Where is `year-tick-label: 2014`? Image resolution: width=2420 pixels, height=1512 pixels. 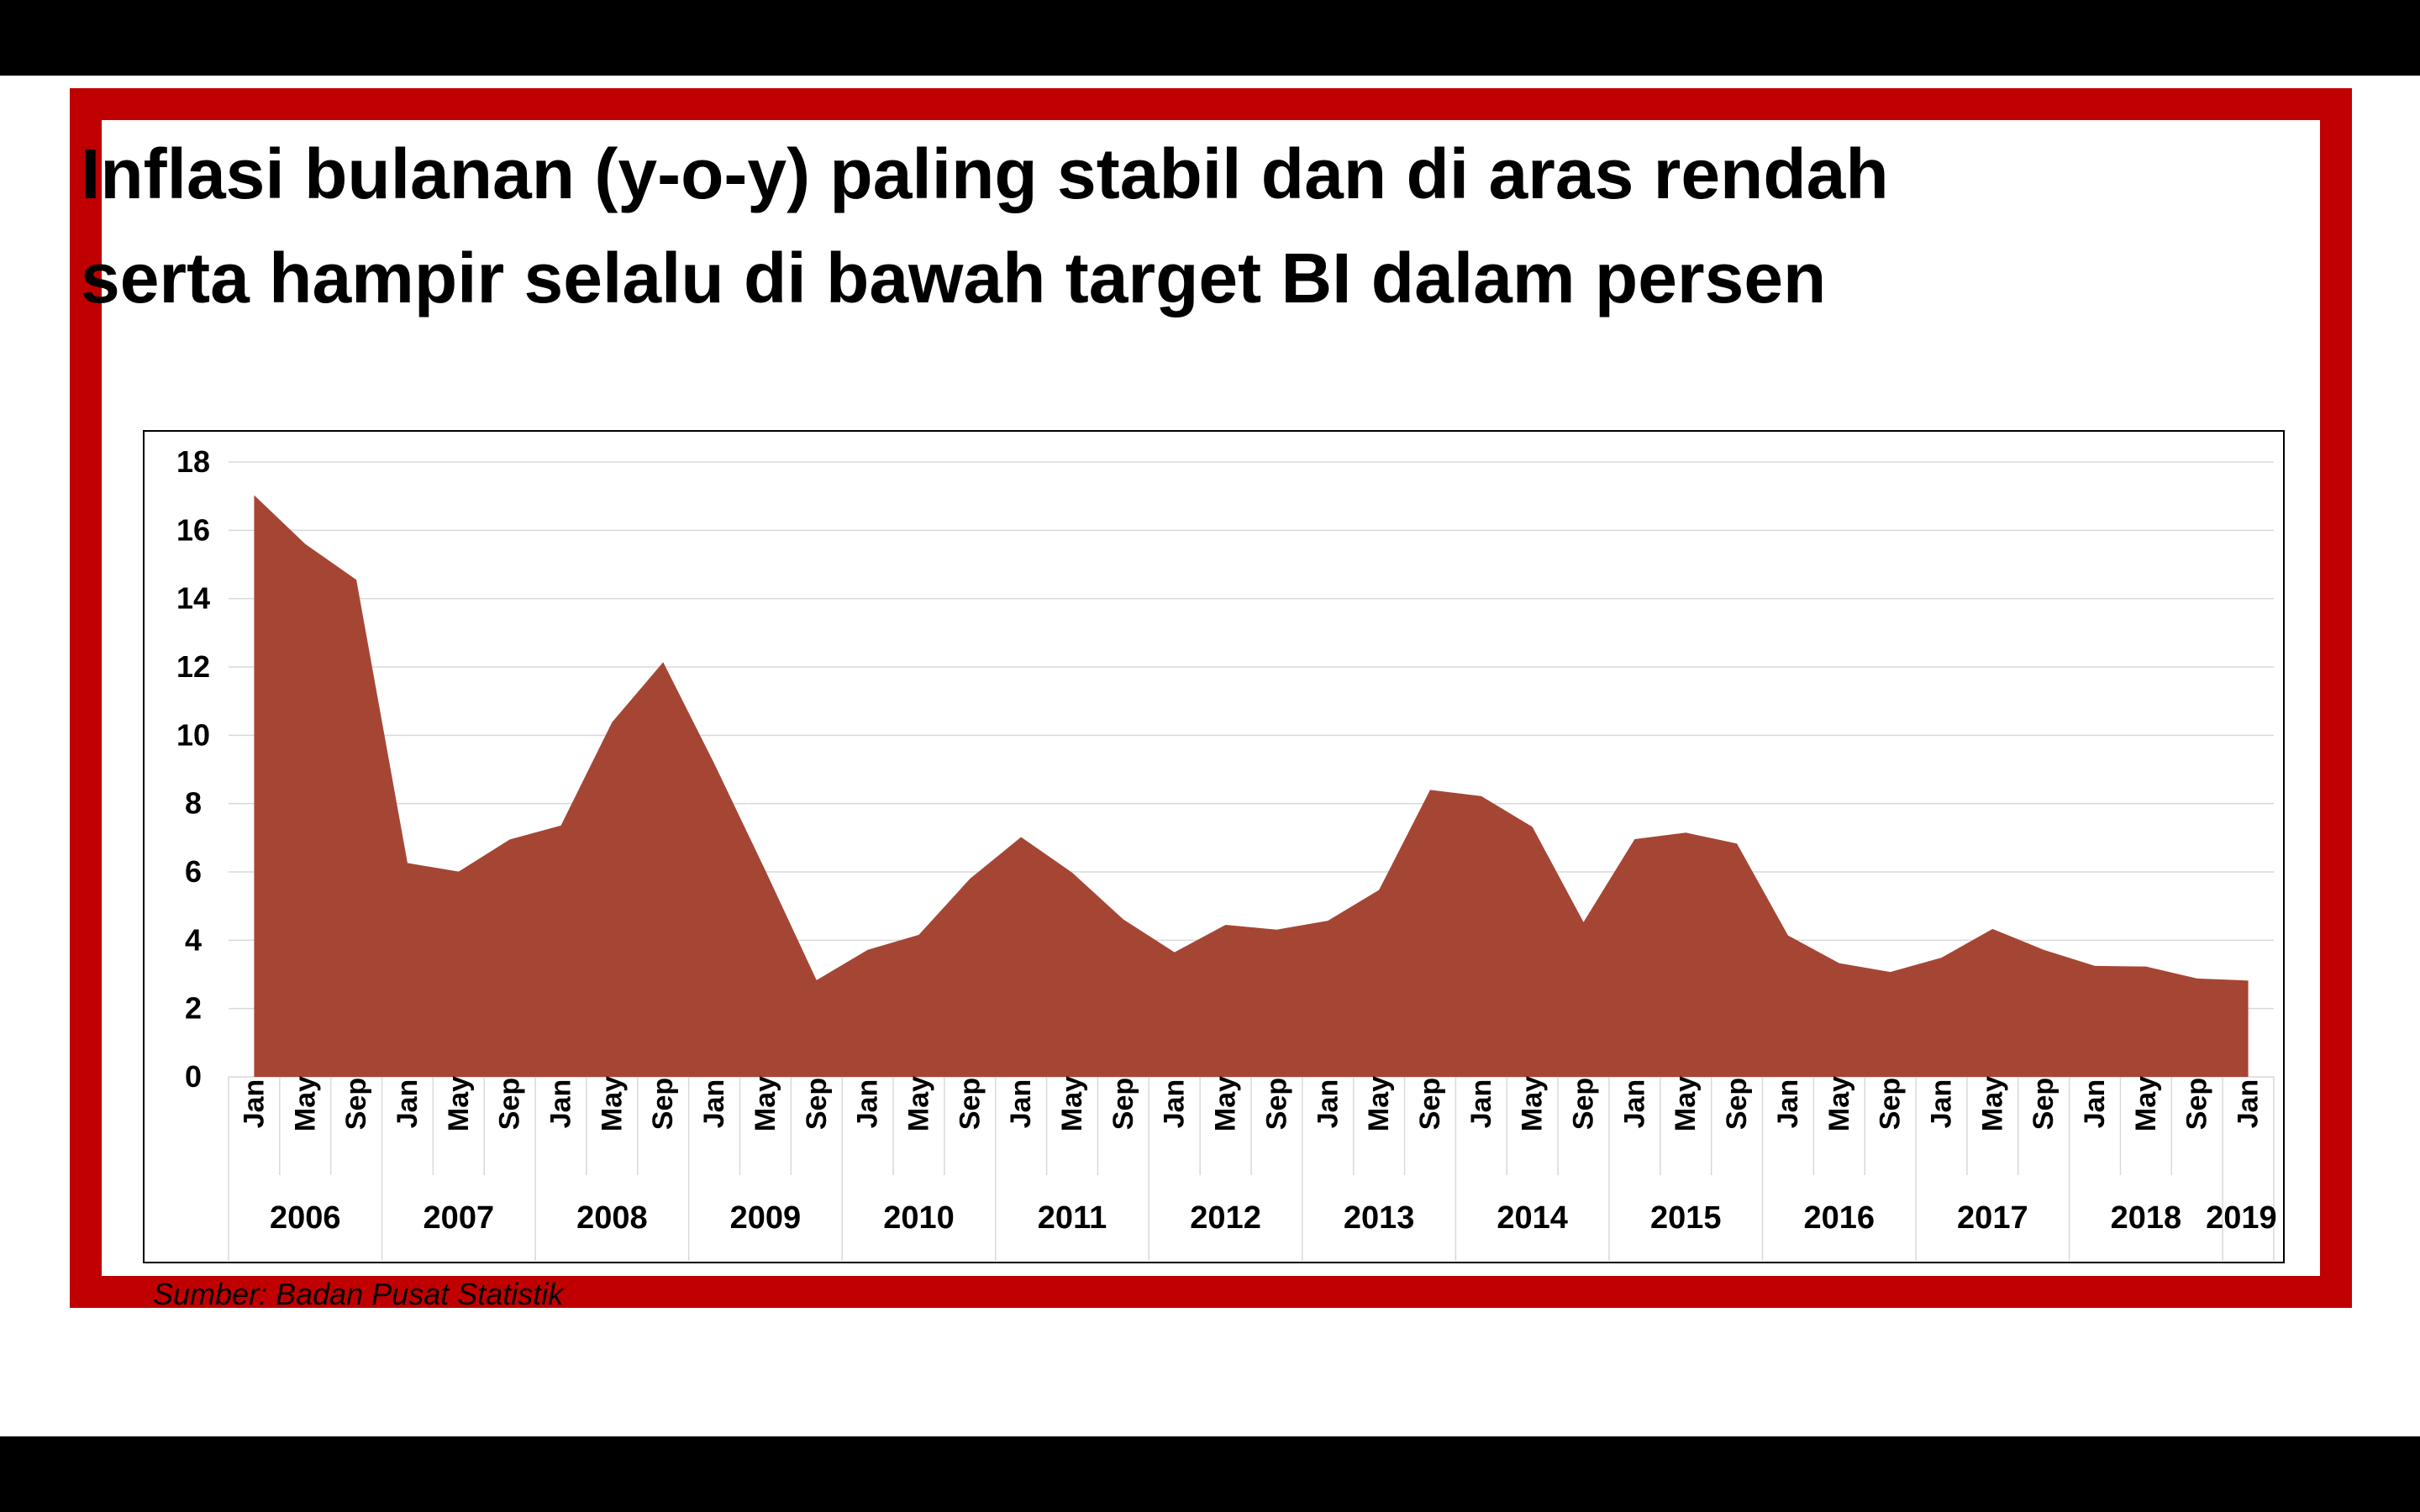 year-tick-label: 2014 is located at coordinates (1532, 1218).